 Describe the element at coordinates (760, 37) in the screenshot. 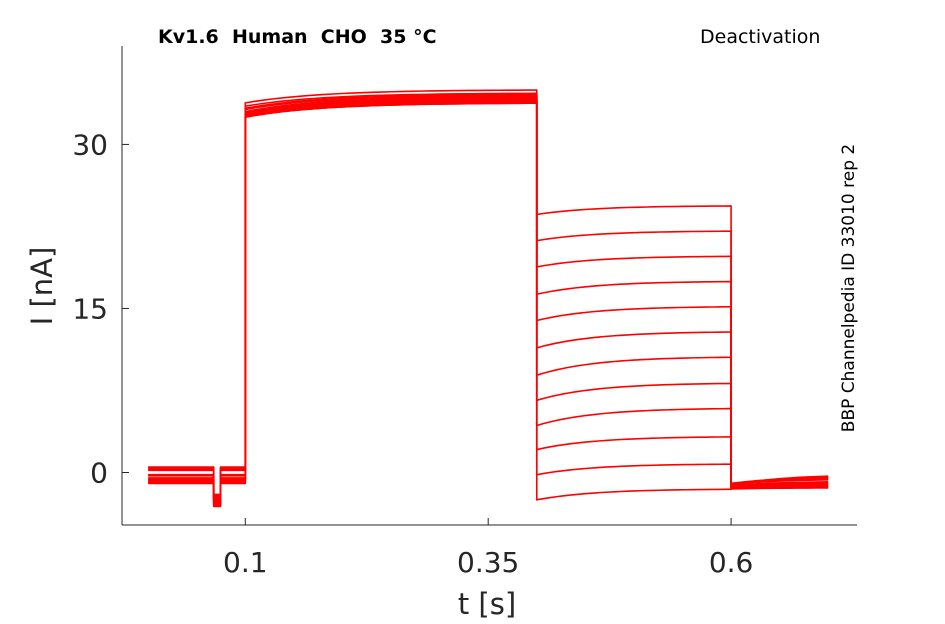

I see `chart-subtitle: Deactivation` at that location.